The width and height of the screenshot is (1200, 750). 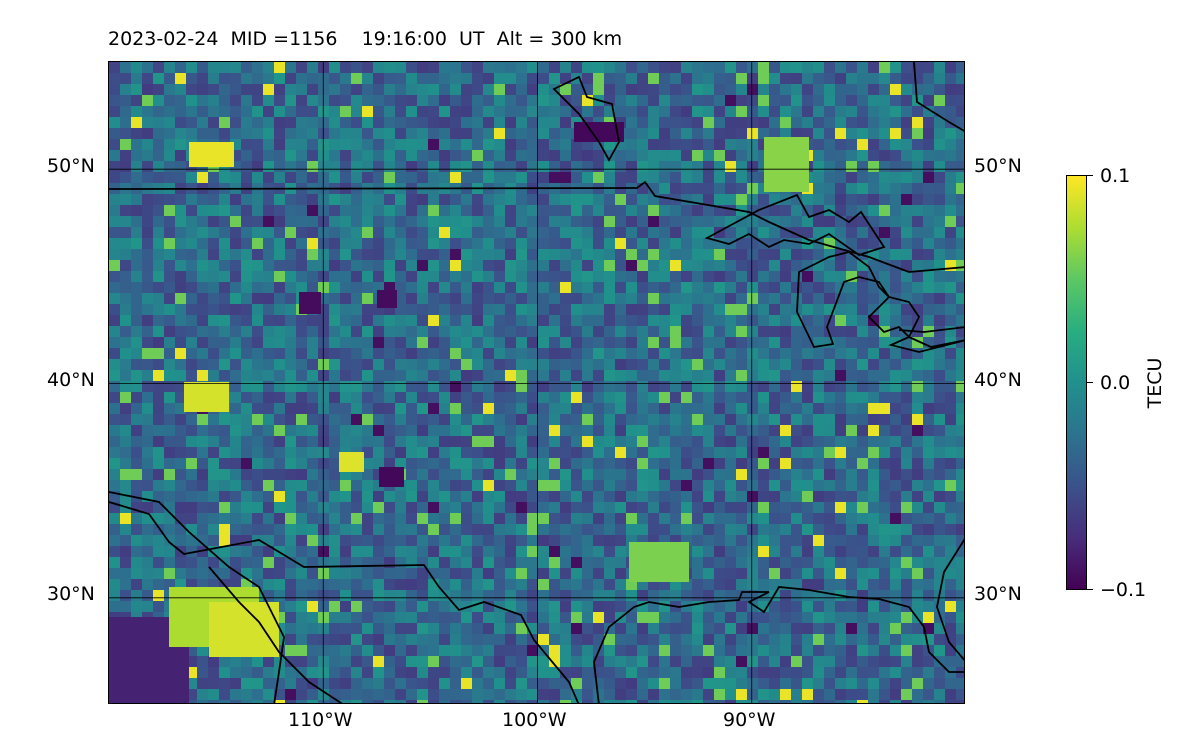 What do you see at coordinates (71, 380) in the screenshot?
I see `lat-label-40-left: 40°N` at bounding box center [71, 380].